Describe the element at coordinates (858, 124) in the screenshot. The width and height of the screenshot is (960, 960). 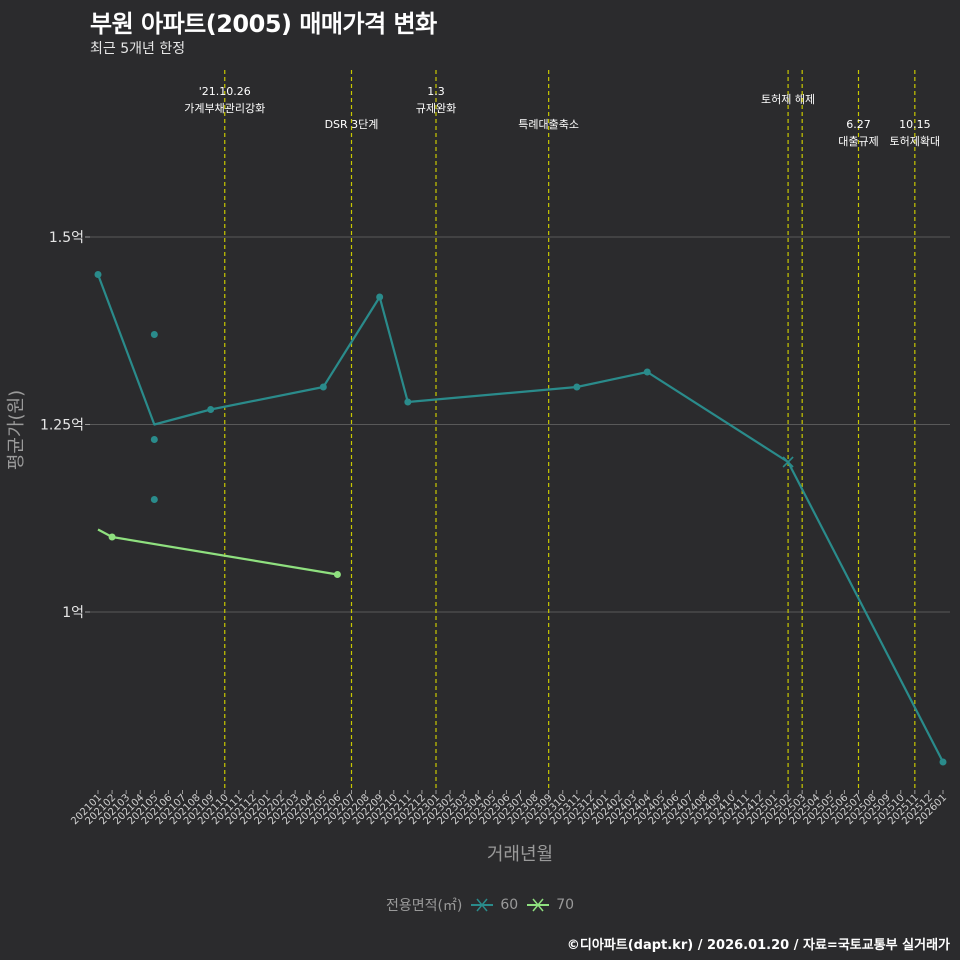
I see `event-label: 6.27` at that location.